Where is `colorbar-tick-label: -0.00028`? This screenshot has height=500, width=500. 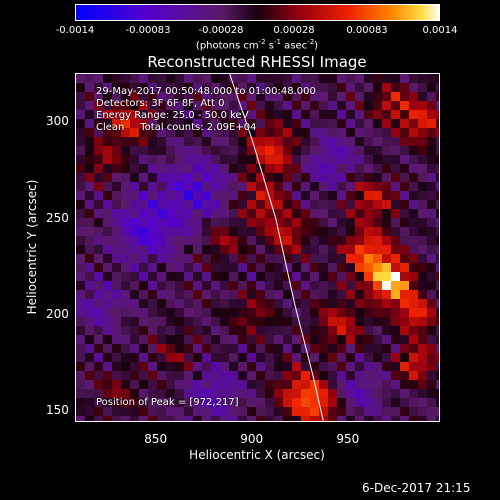 colorbar-tick-label: -0.00028 is located at coordinates (221, 30).